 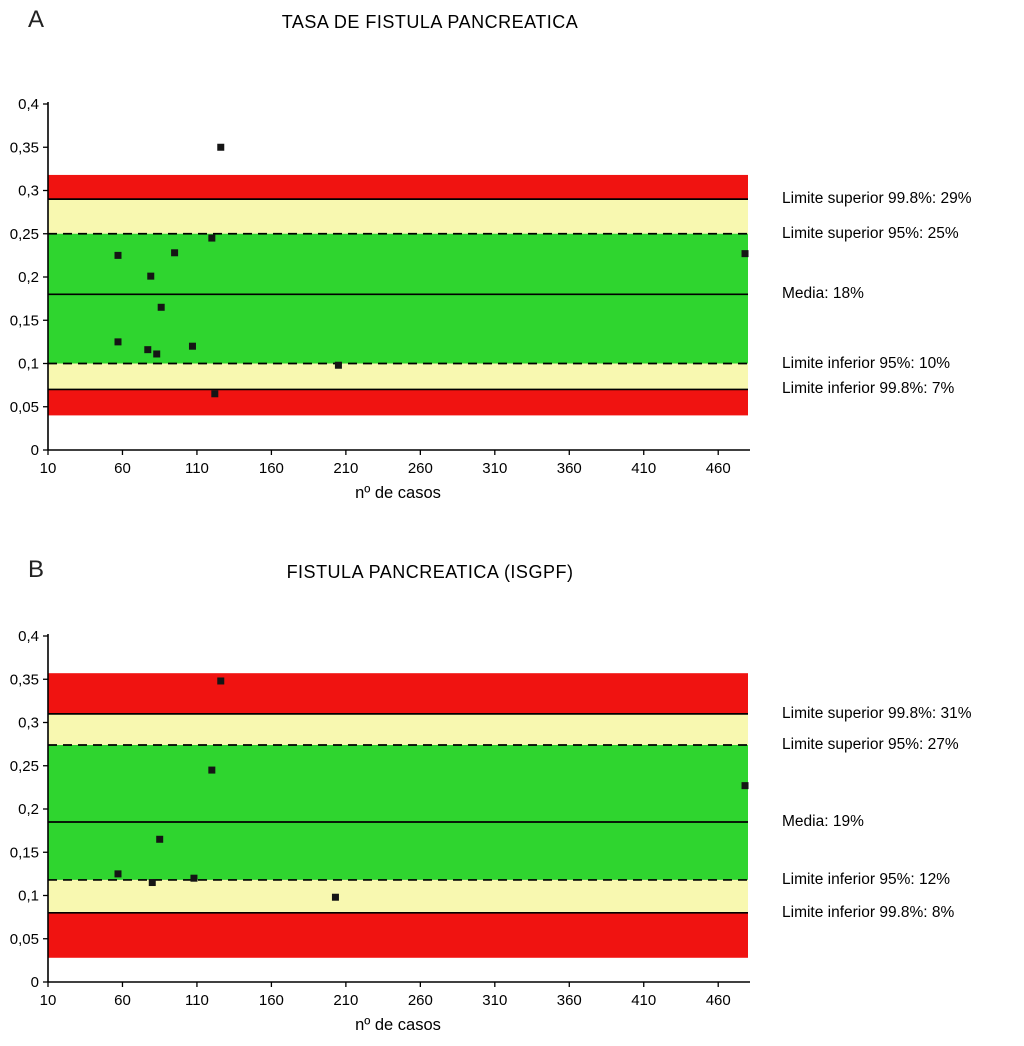 What do you see at coordinates (36, 19) in the screenshot?
I see `panel-a-letter: A` at bounding box center [36, 19].